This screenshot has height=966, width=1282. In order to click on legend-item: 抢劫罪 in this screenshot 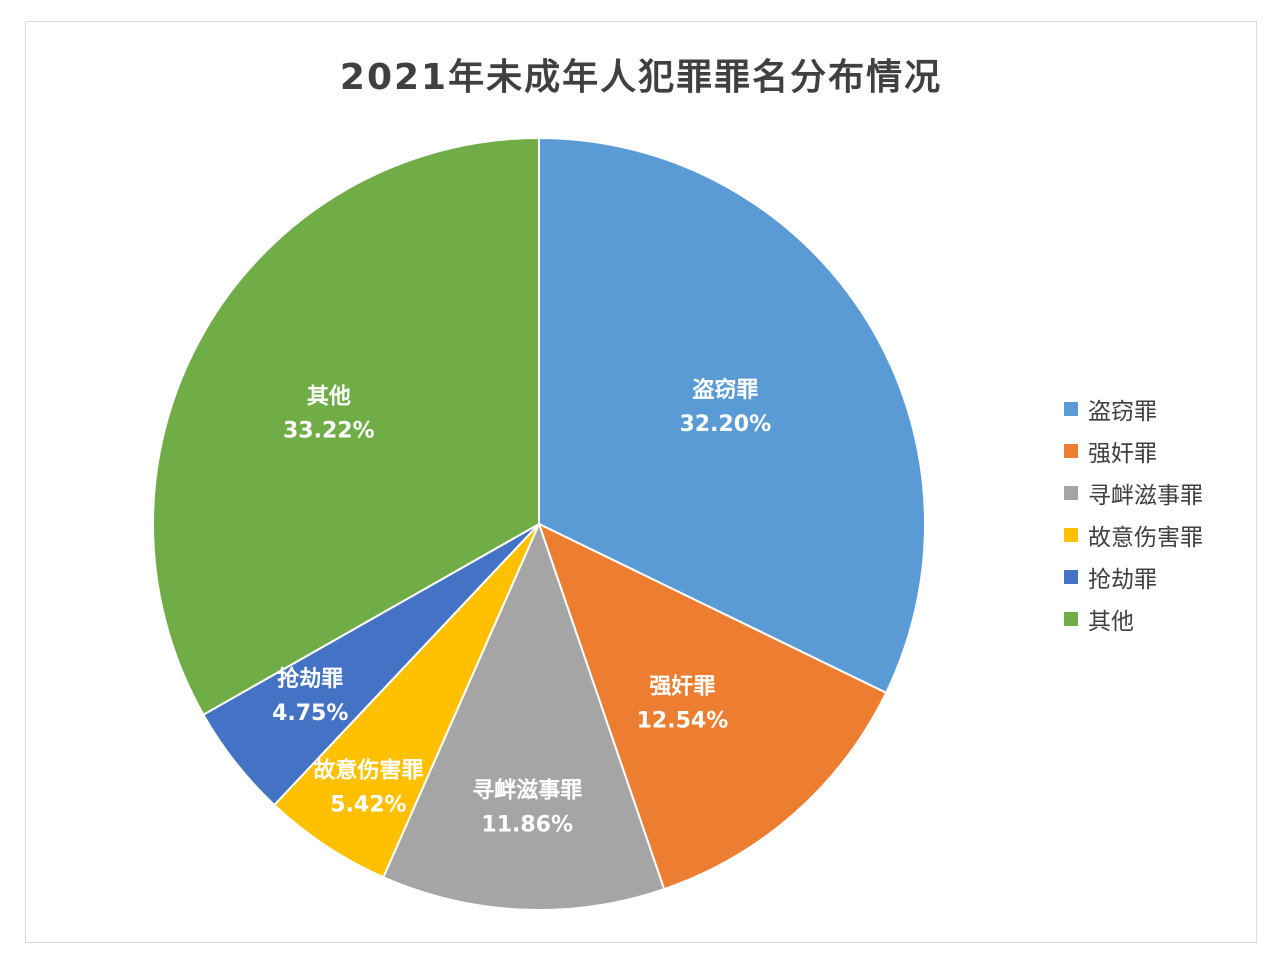, I will do `click(1133, 577)`.